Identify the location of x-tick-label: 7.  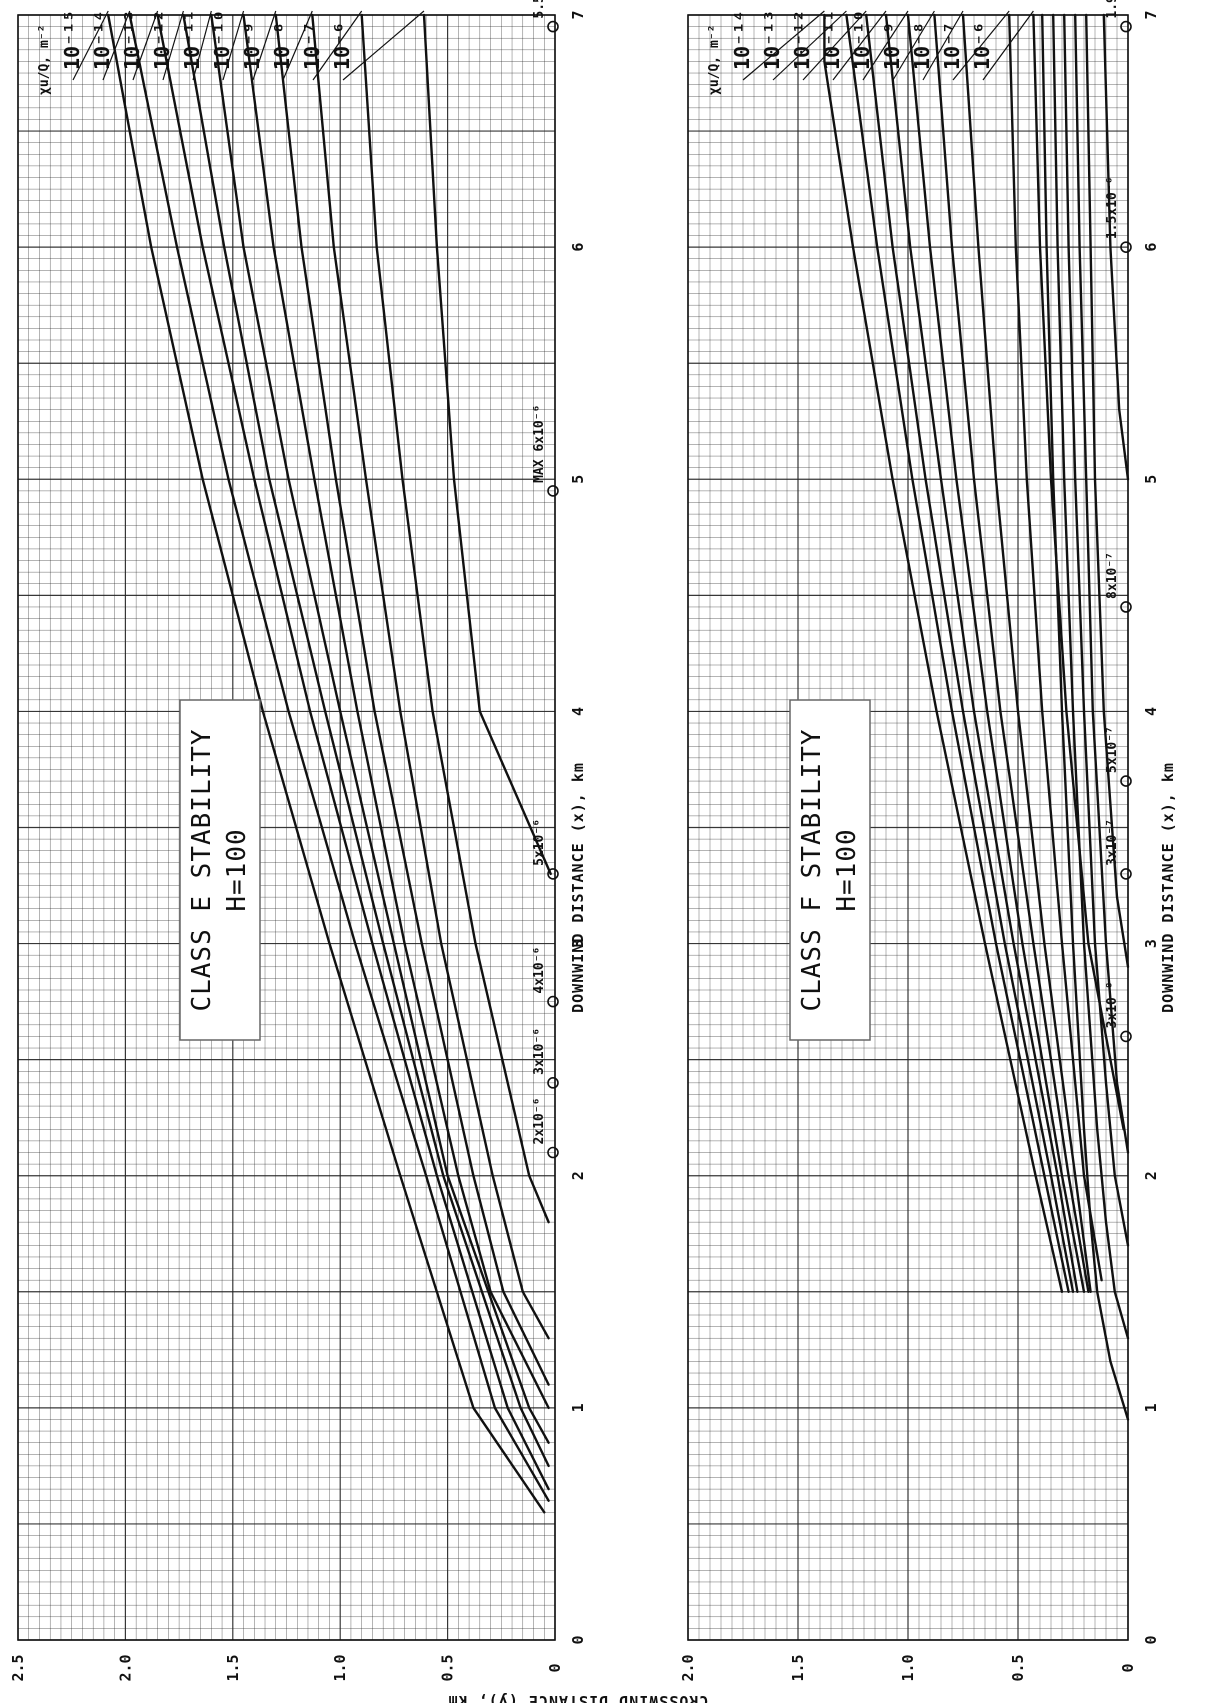
(1151, 14).